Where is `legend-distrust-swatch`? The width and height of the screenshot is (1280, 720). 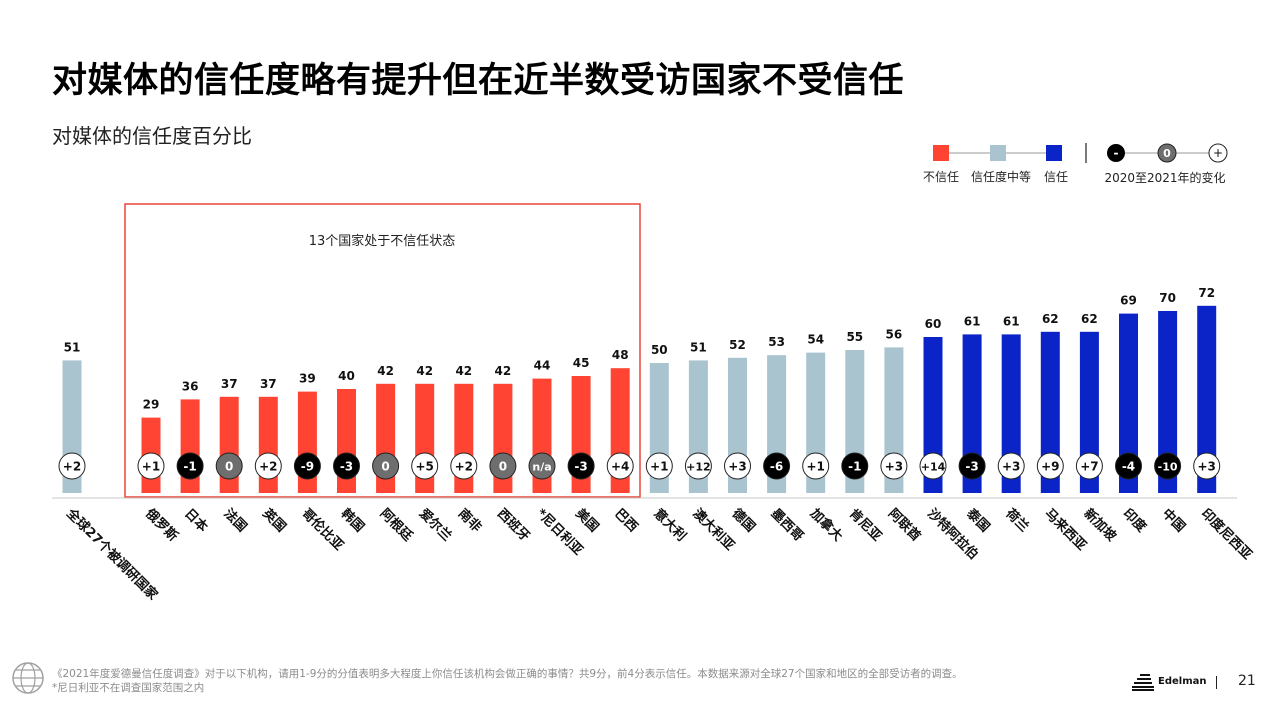 legend-distrust-swatch is located at coordinates (941, 153).